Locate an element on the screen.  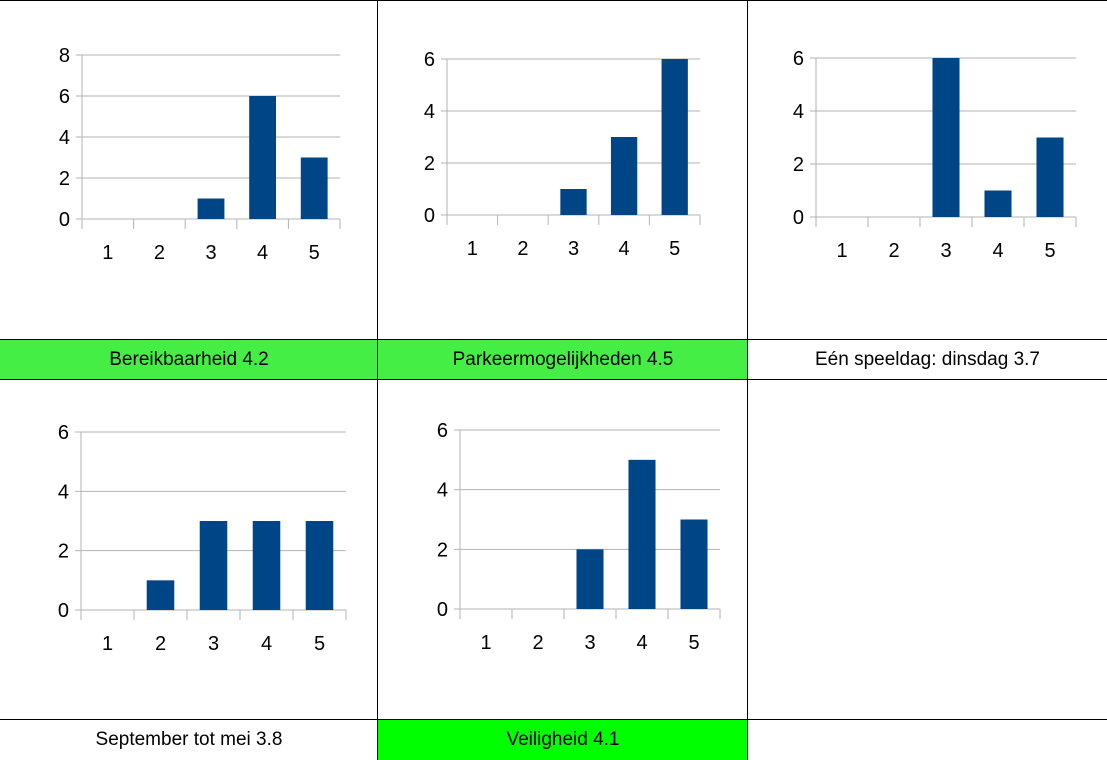
bar-chart-4: 0 2 4 6 1 2 3 4 5 is located at coordinates (202, 538).